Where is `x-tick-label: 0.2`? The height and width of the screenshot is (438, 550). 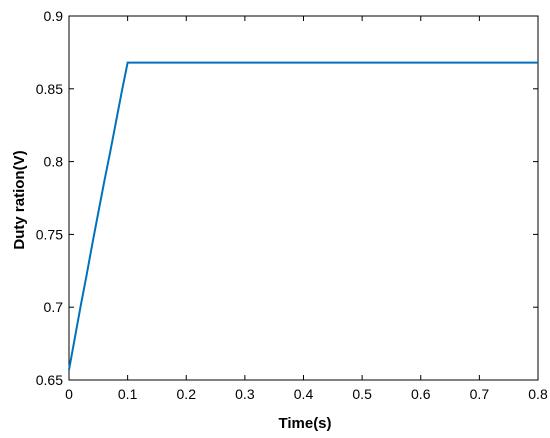
x-tick-label: 0.2 is located at coordinates (187, 394).